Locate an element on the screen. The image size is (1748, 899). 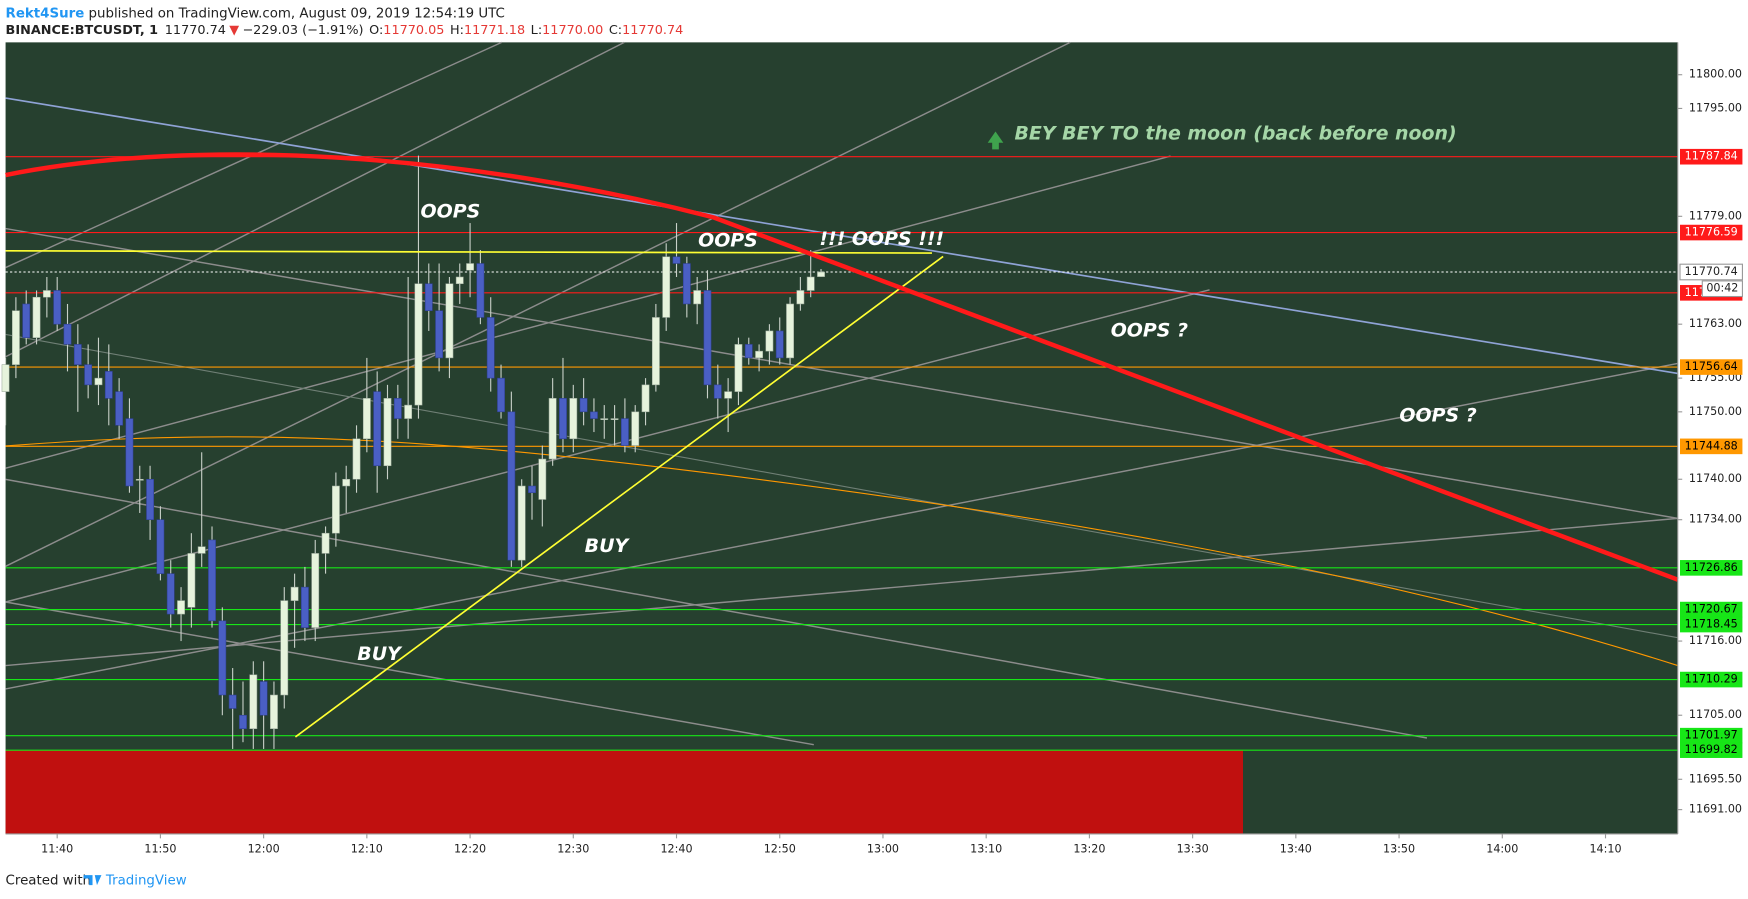
x-tick-label: 12:40 is located at coordinates (676, 849).